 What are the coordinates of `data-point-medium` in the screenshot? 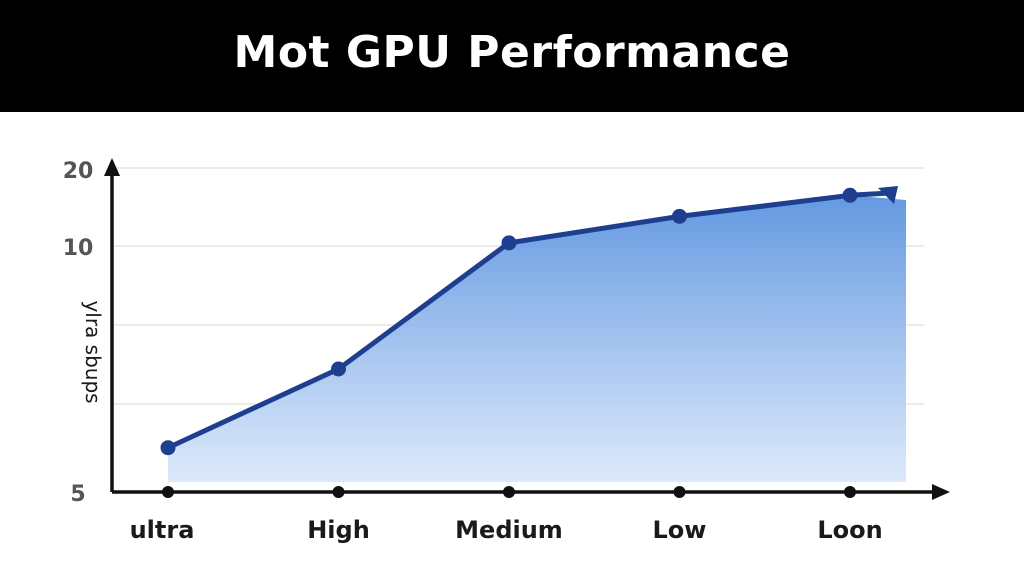 It's located at (509, 243).